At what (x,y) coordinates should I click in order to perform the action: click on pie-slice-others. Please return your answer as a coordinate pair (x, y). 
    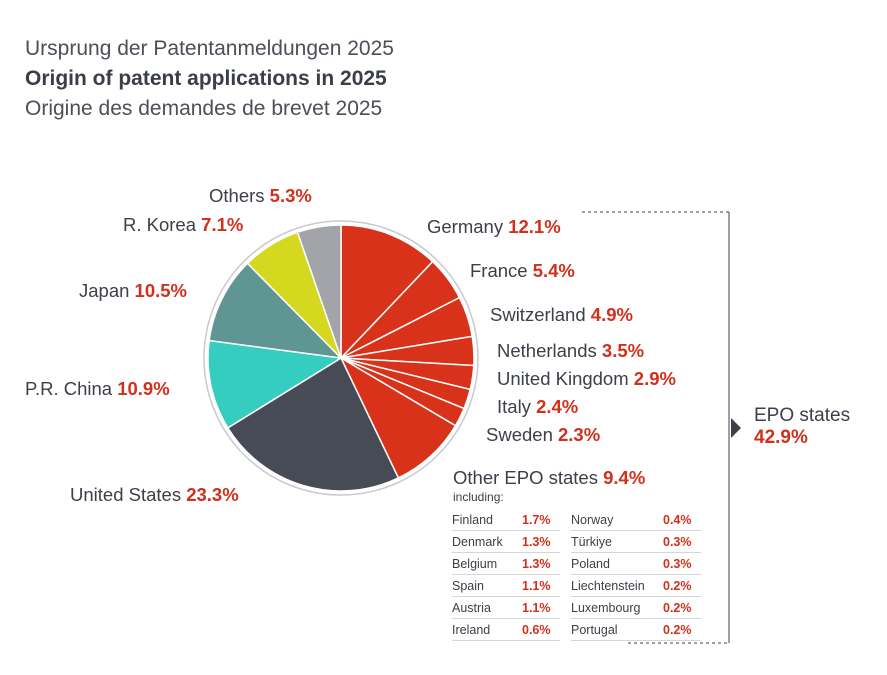
    Looking at the image, I should click on (319, 291).